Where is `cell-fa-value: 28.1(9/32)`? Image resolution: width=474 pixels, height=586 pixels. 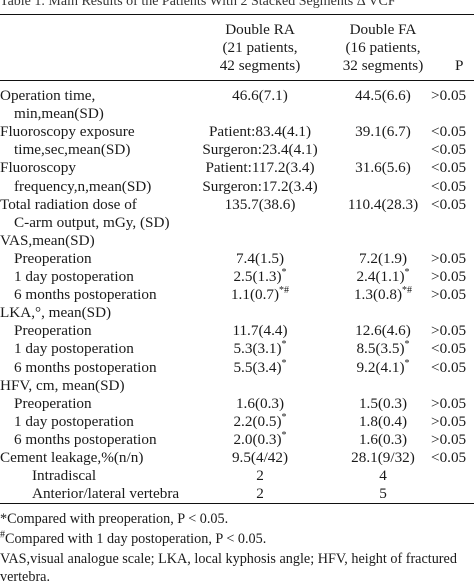
cell-fa-value: 28.1(9/32) is located at coordinates (383, 457).